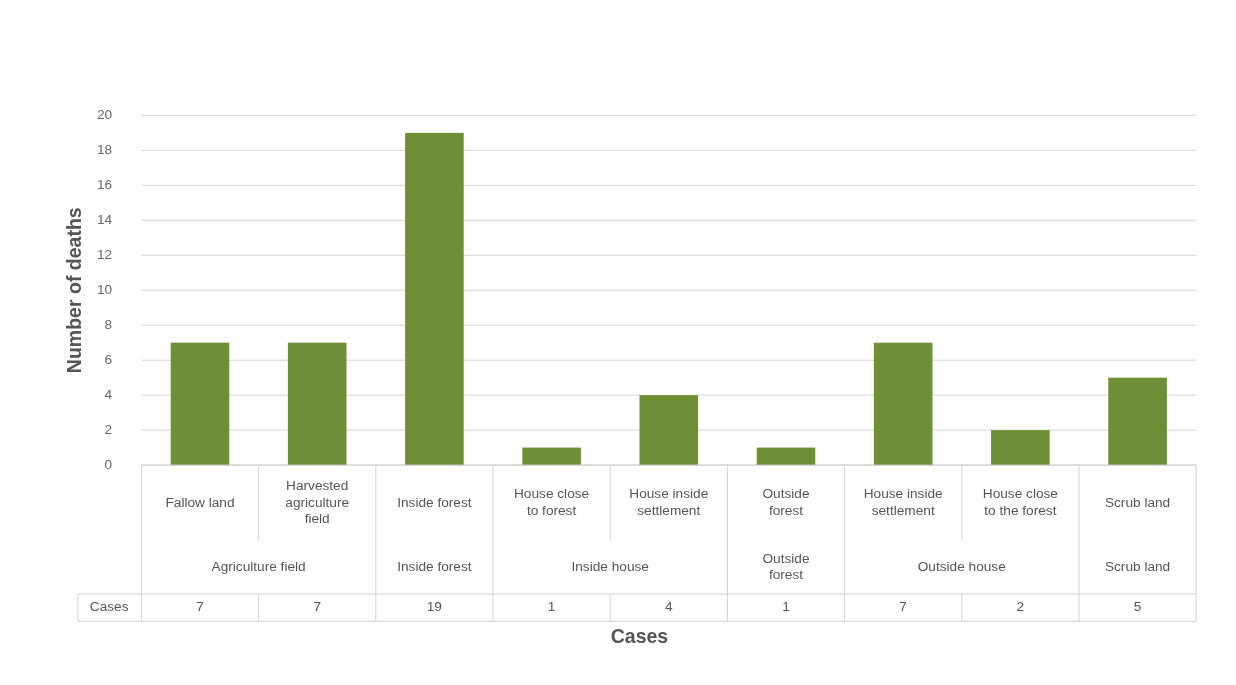 The width and height of the screenshot is (1236, 685). Describe the element at coordinates (104, 115) in the screenshot. I see `y-tick-label: 20` at that location.